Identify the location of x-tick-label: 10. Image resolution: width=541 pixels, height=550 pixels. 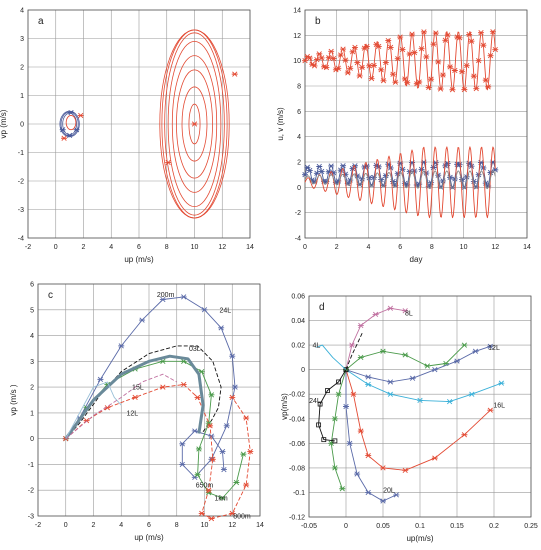
(464, 247).